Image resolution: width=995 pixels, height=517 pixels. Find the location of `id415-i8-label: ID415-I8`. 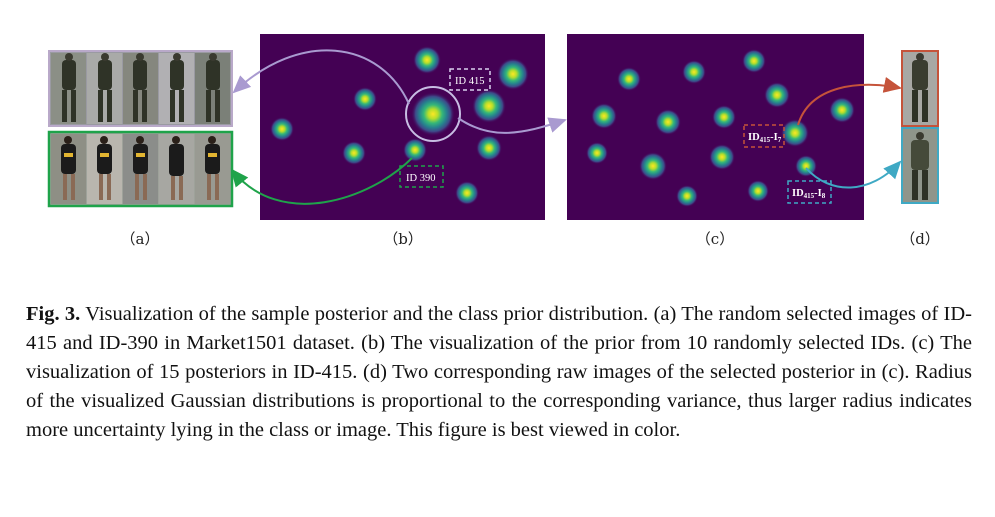

id415-i8-label: ID415-I8 is located at coordinates (809, 194).